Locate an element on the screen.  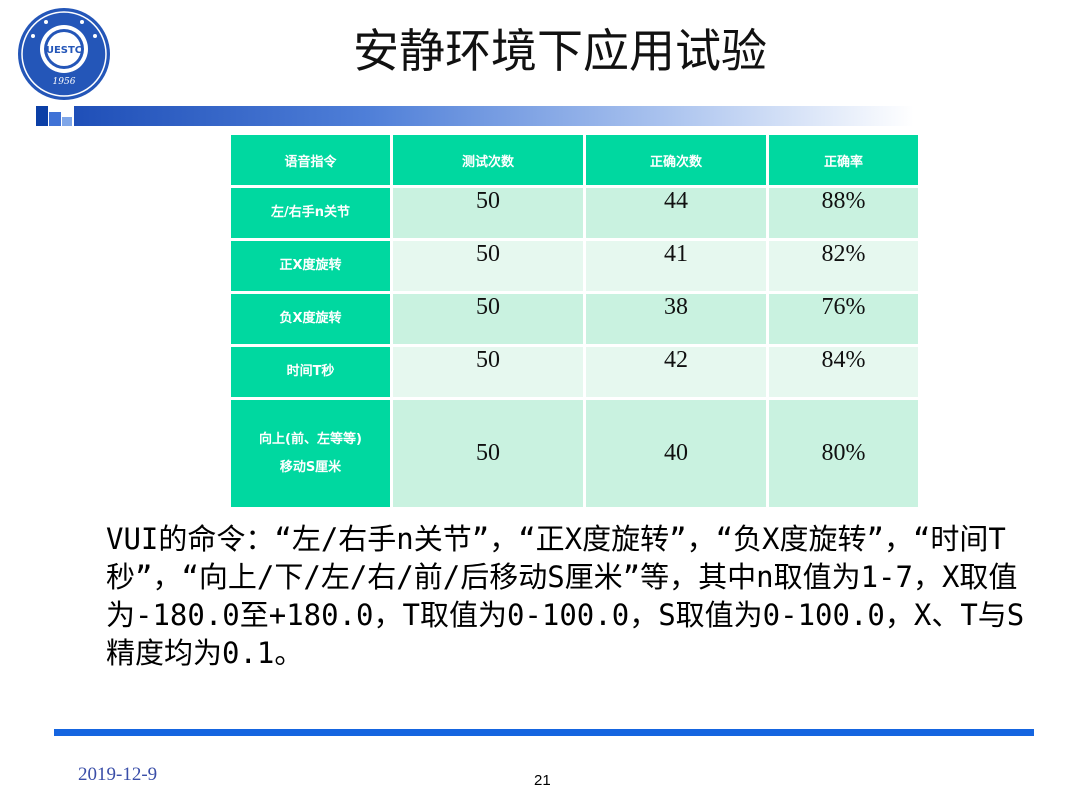
slide-date: 2019-12-9 is located at coordinates (118, 774).